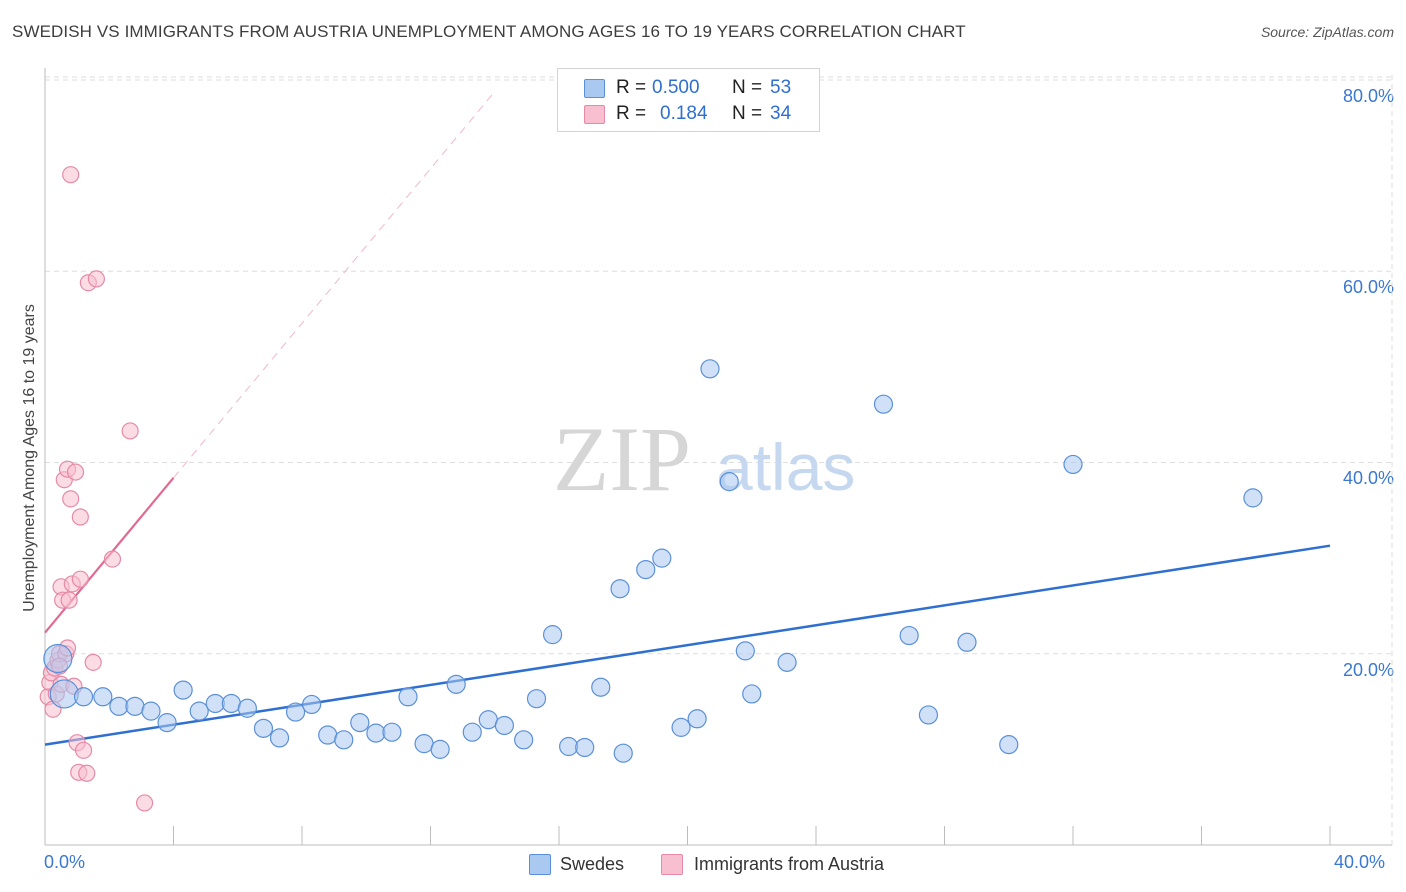 This screenshot has width=1406, height=892. Describe the element at coordinates (592, 864) in the screenshot. I see `legend-label-swedes: Swedes` at that location.